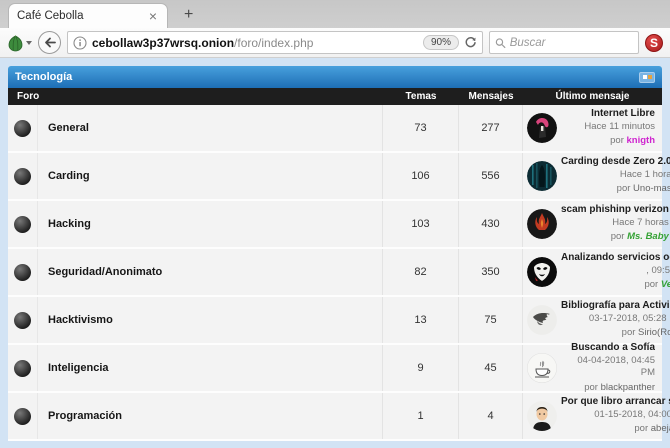  What do you see at coordinates (85, 416) in the screenshot?
I see `forum-link: Programación` at bounding box center [85, 416].